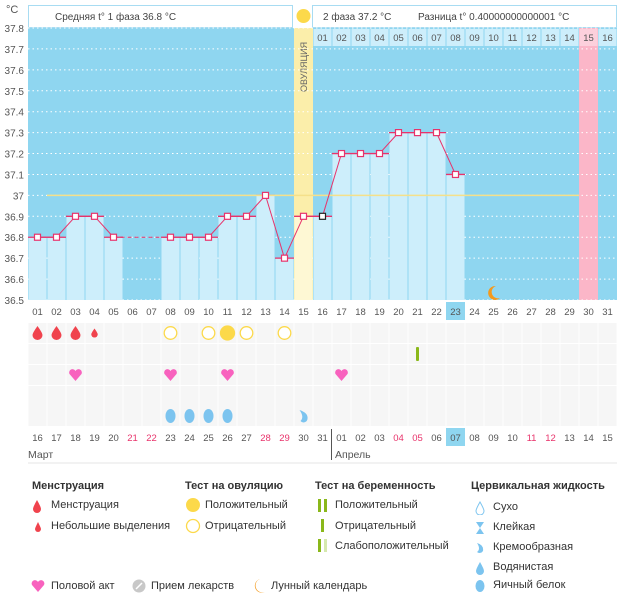  What do you see at coordinates (357, 17) in the screenshot?
I see `phase2-text: 2 фаза 37.2 °C` at bounding box center [357, 17].